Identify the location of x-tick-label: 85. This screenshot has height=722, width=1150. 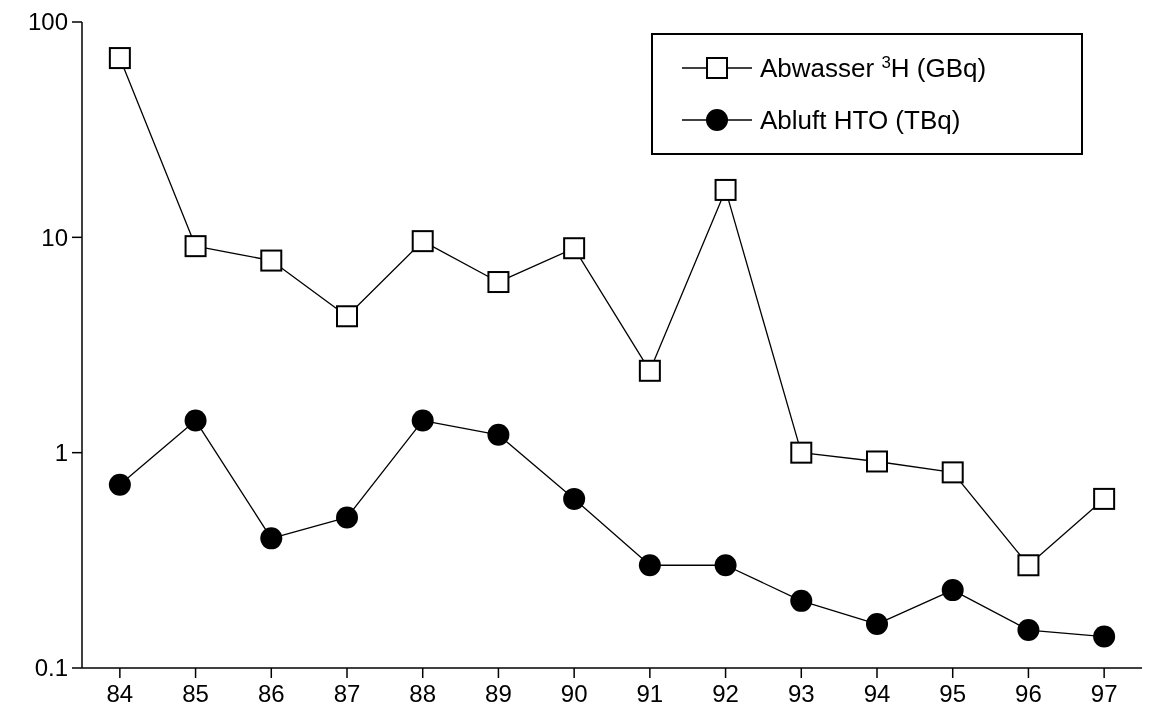
(195, 693).